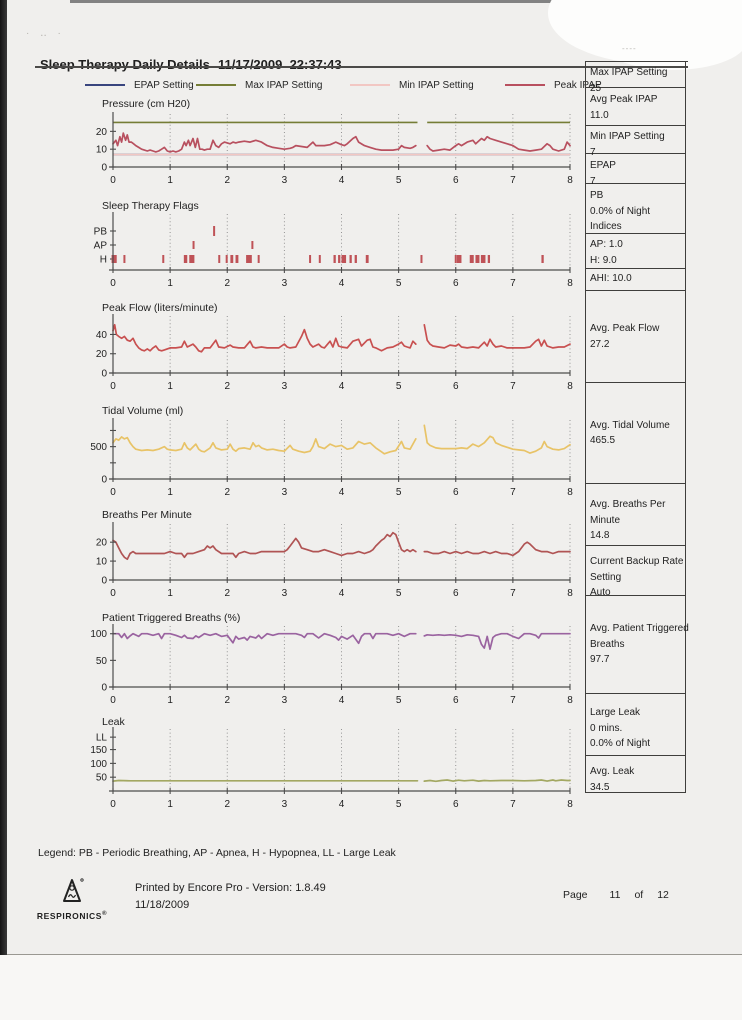 This screenshot has width=742, height=1020. I want to click on sidebar-line: 14.8, so click(600, 535).